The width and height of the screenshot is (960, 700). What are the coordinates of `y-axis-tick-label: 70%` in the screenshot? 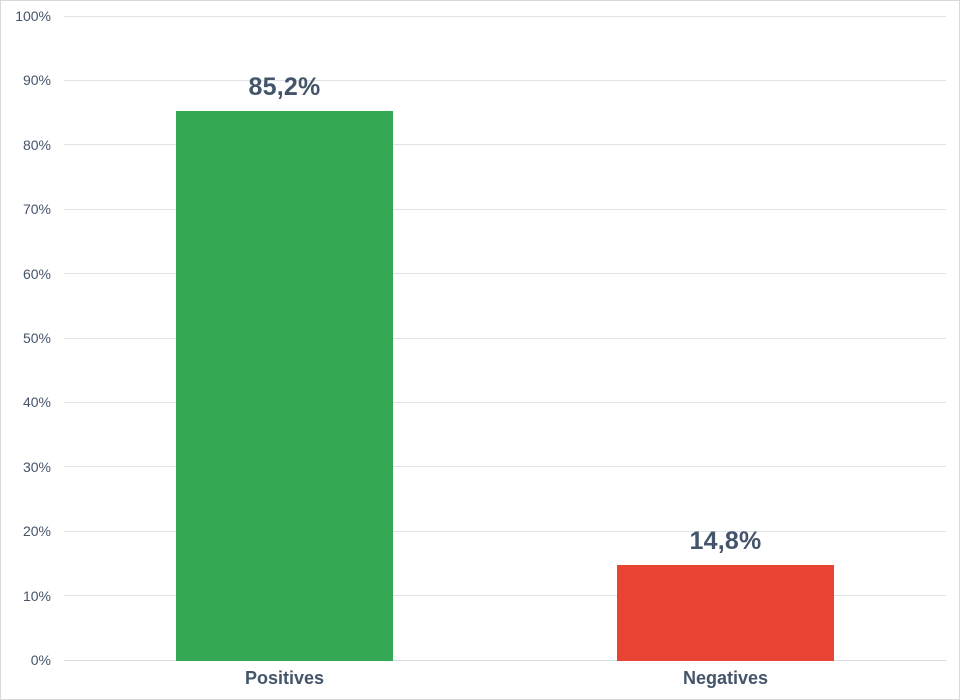 It's located at (36, 209).